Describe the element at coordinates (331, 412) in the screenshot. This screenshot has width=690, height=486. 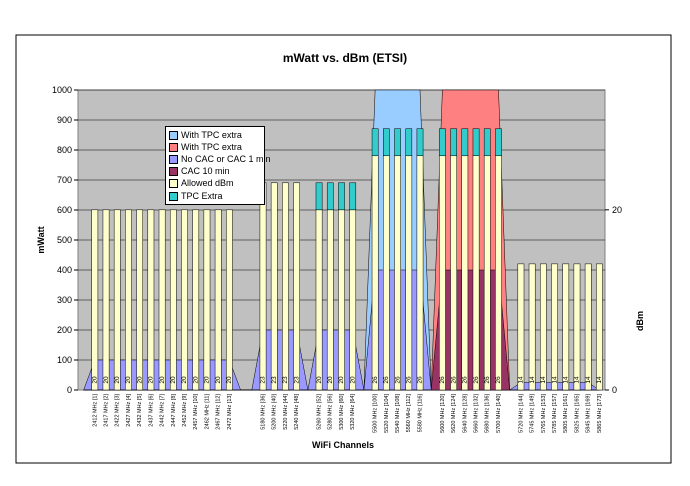
I see `x-tick-label: 5280 MHz [56]` at that location.